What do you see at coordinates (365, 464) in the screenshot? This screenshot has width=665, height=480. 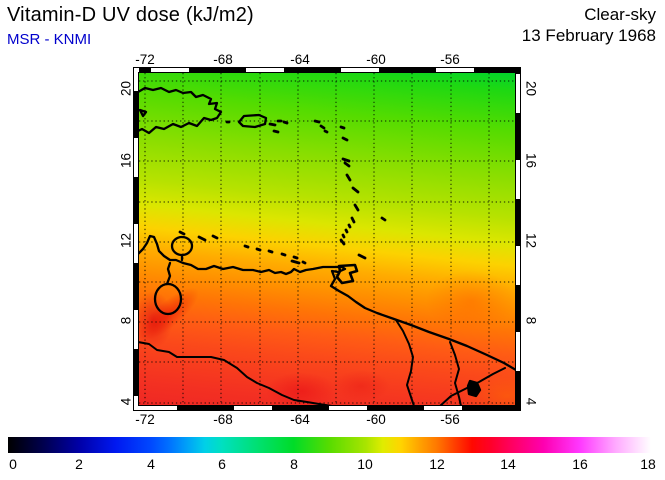 I see `colorbar-tick-label: 10` at bounding box center [365, 464].